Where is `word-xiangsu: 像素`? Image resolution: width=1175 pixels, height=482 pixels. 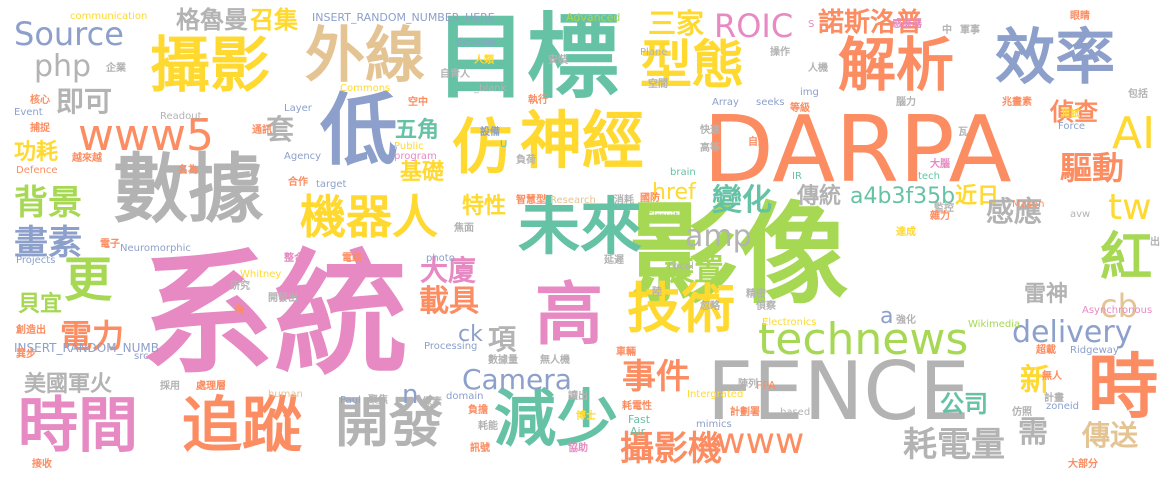
word-xiangsu: 像素 is located at coordinates (432, 402).